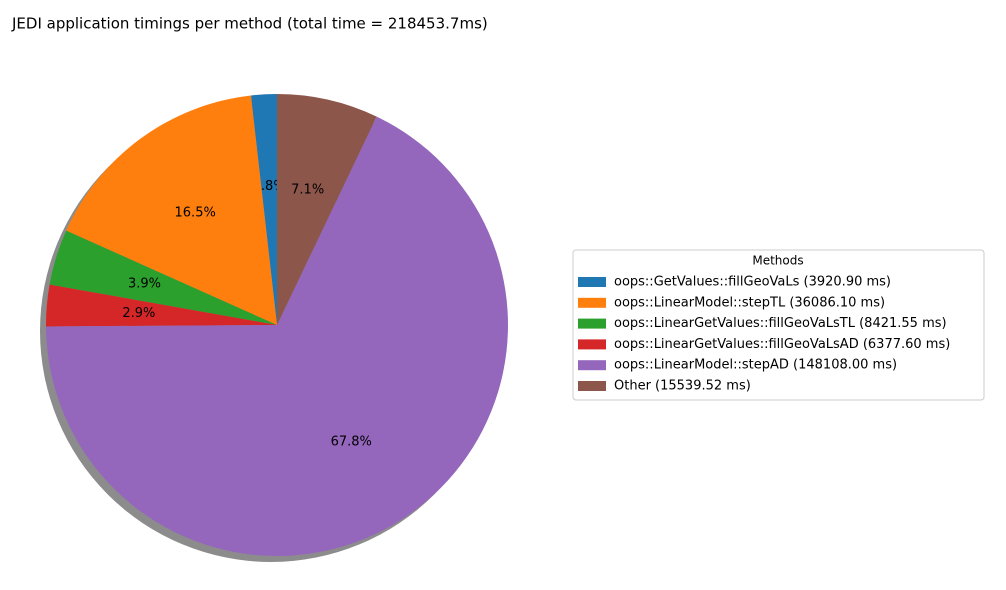  I want to click on wedge-label: 2.9%, so click(138, 313).